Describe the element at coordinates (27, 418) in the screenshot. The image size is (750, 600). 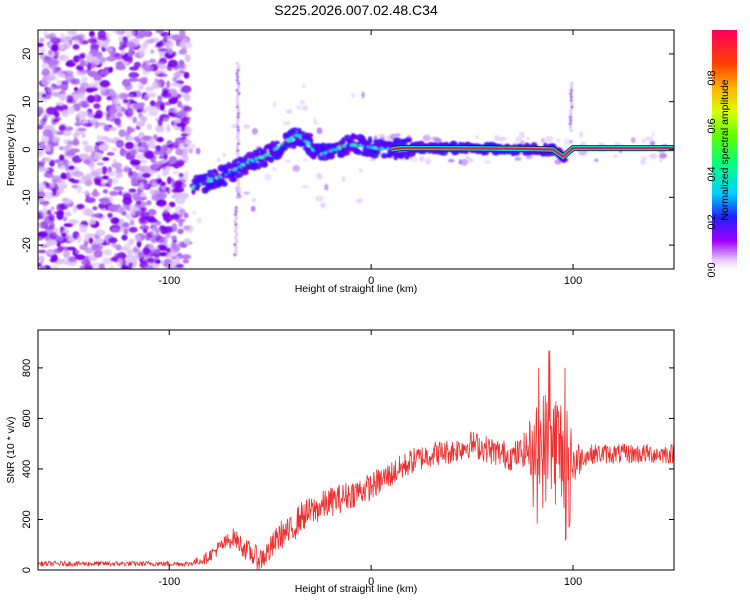
I see `snr-ytick-label: 600` at that location.